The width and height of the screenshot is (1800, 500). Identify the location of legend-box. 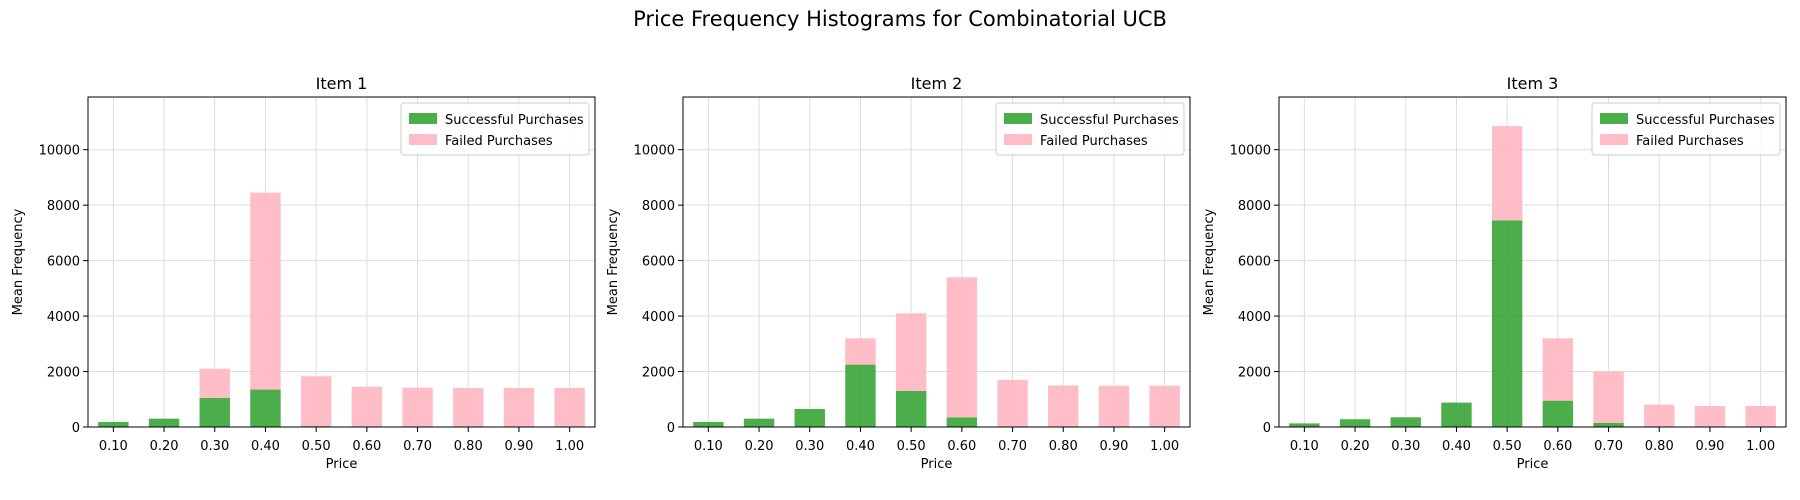
(1686, 129).